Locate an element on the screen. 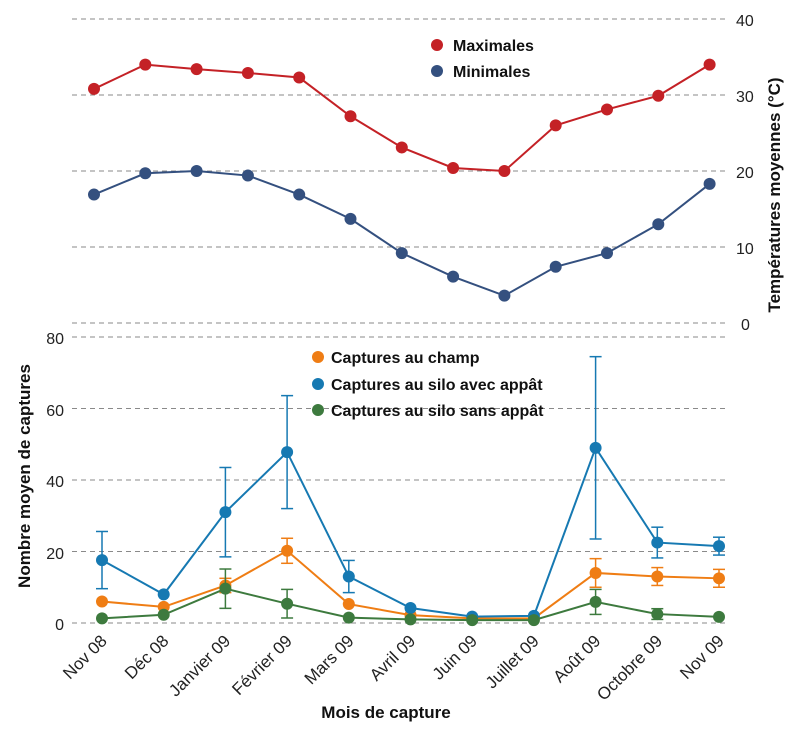 The width and height of the screenshot is (800, 733). legend-label-champ: Captures au champ is located at coordinates (405, 358).